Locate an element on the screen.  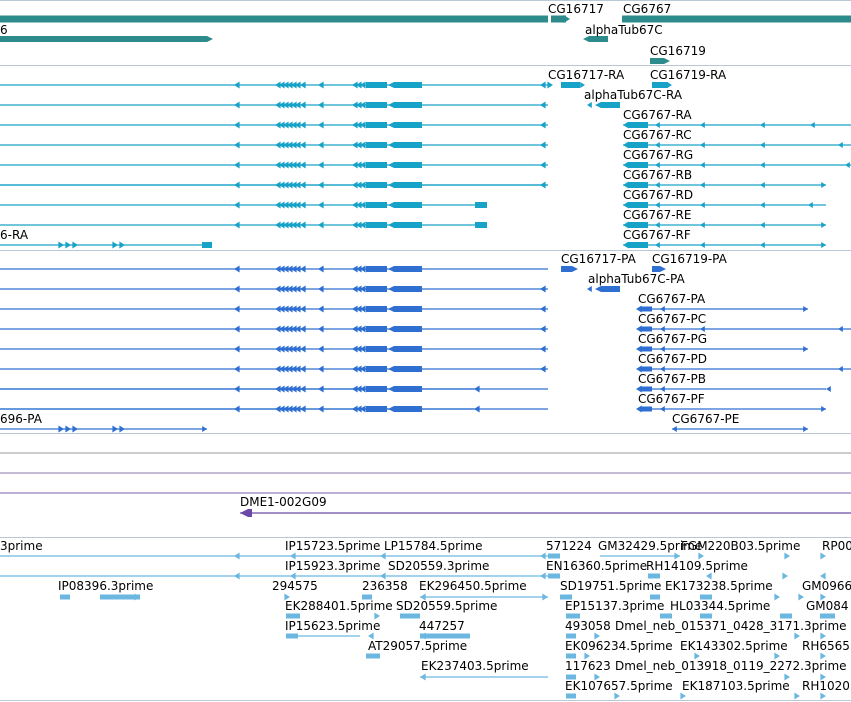
gene-bar is located at coordinates (274, 19).